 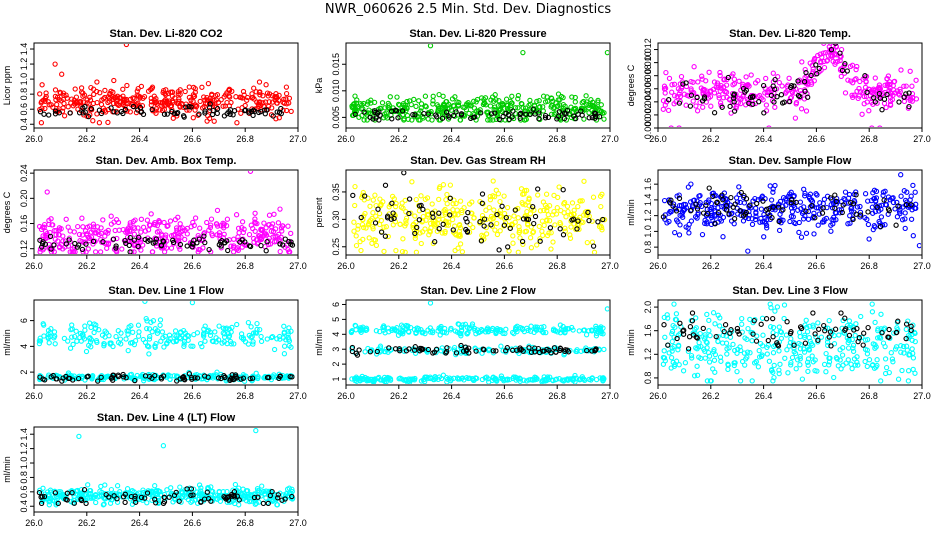 What do you see at coordinates (764, 396) in the screenshot?
I see `line3-xtick-label: 26.4` at bounding box center [764, 396].